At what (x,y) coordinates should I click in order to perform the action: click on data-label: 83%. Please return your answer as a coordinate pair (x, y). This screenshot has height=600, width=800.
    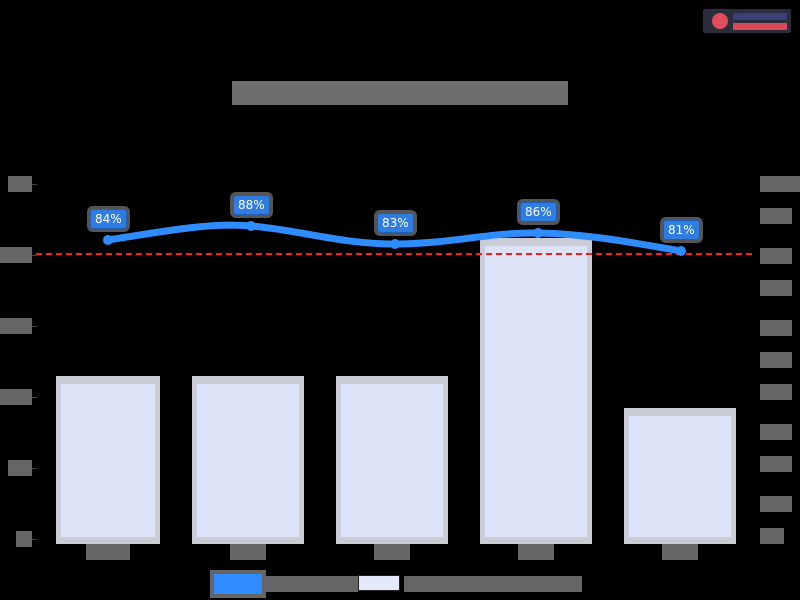
    Looking at the image, I should click on (395, 223).